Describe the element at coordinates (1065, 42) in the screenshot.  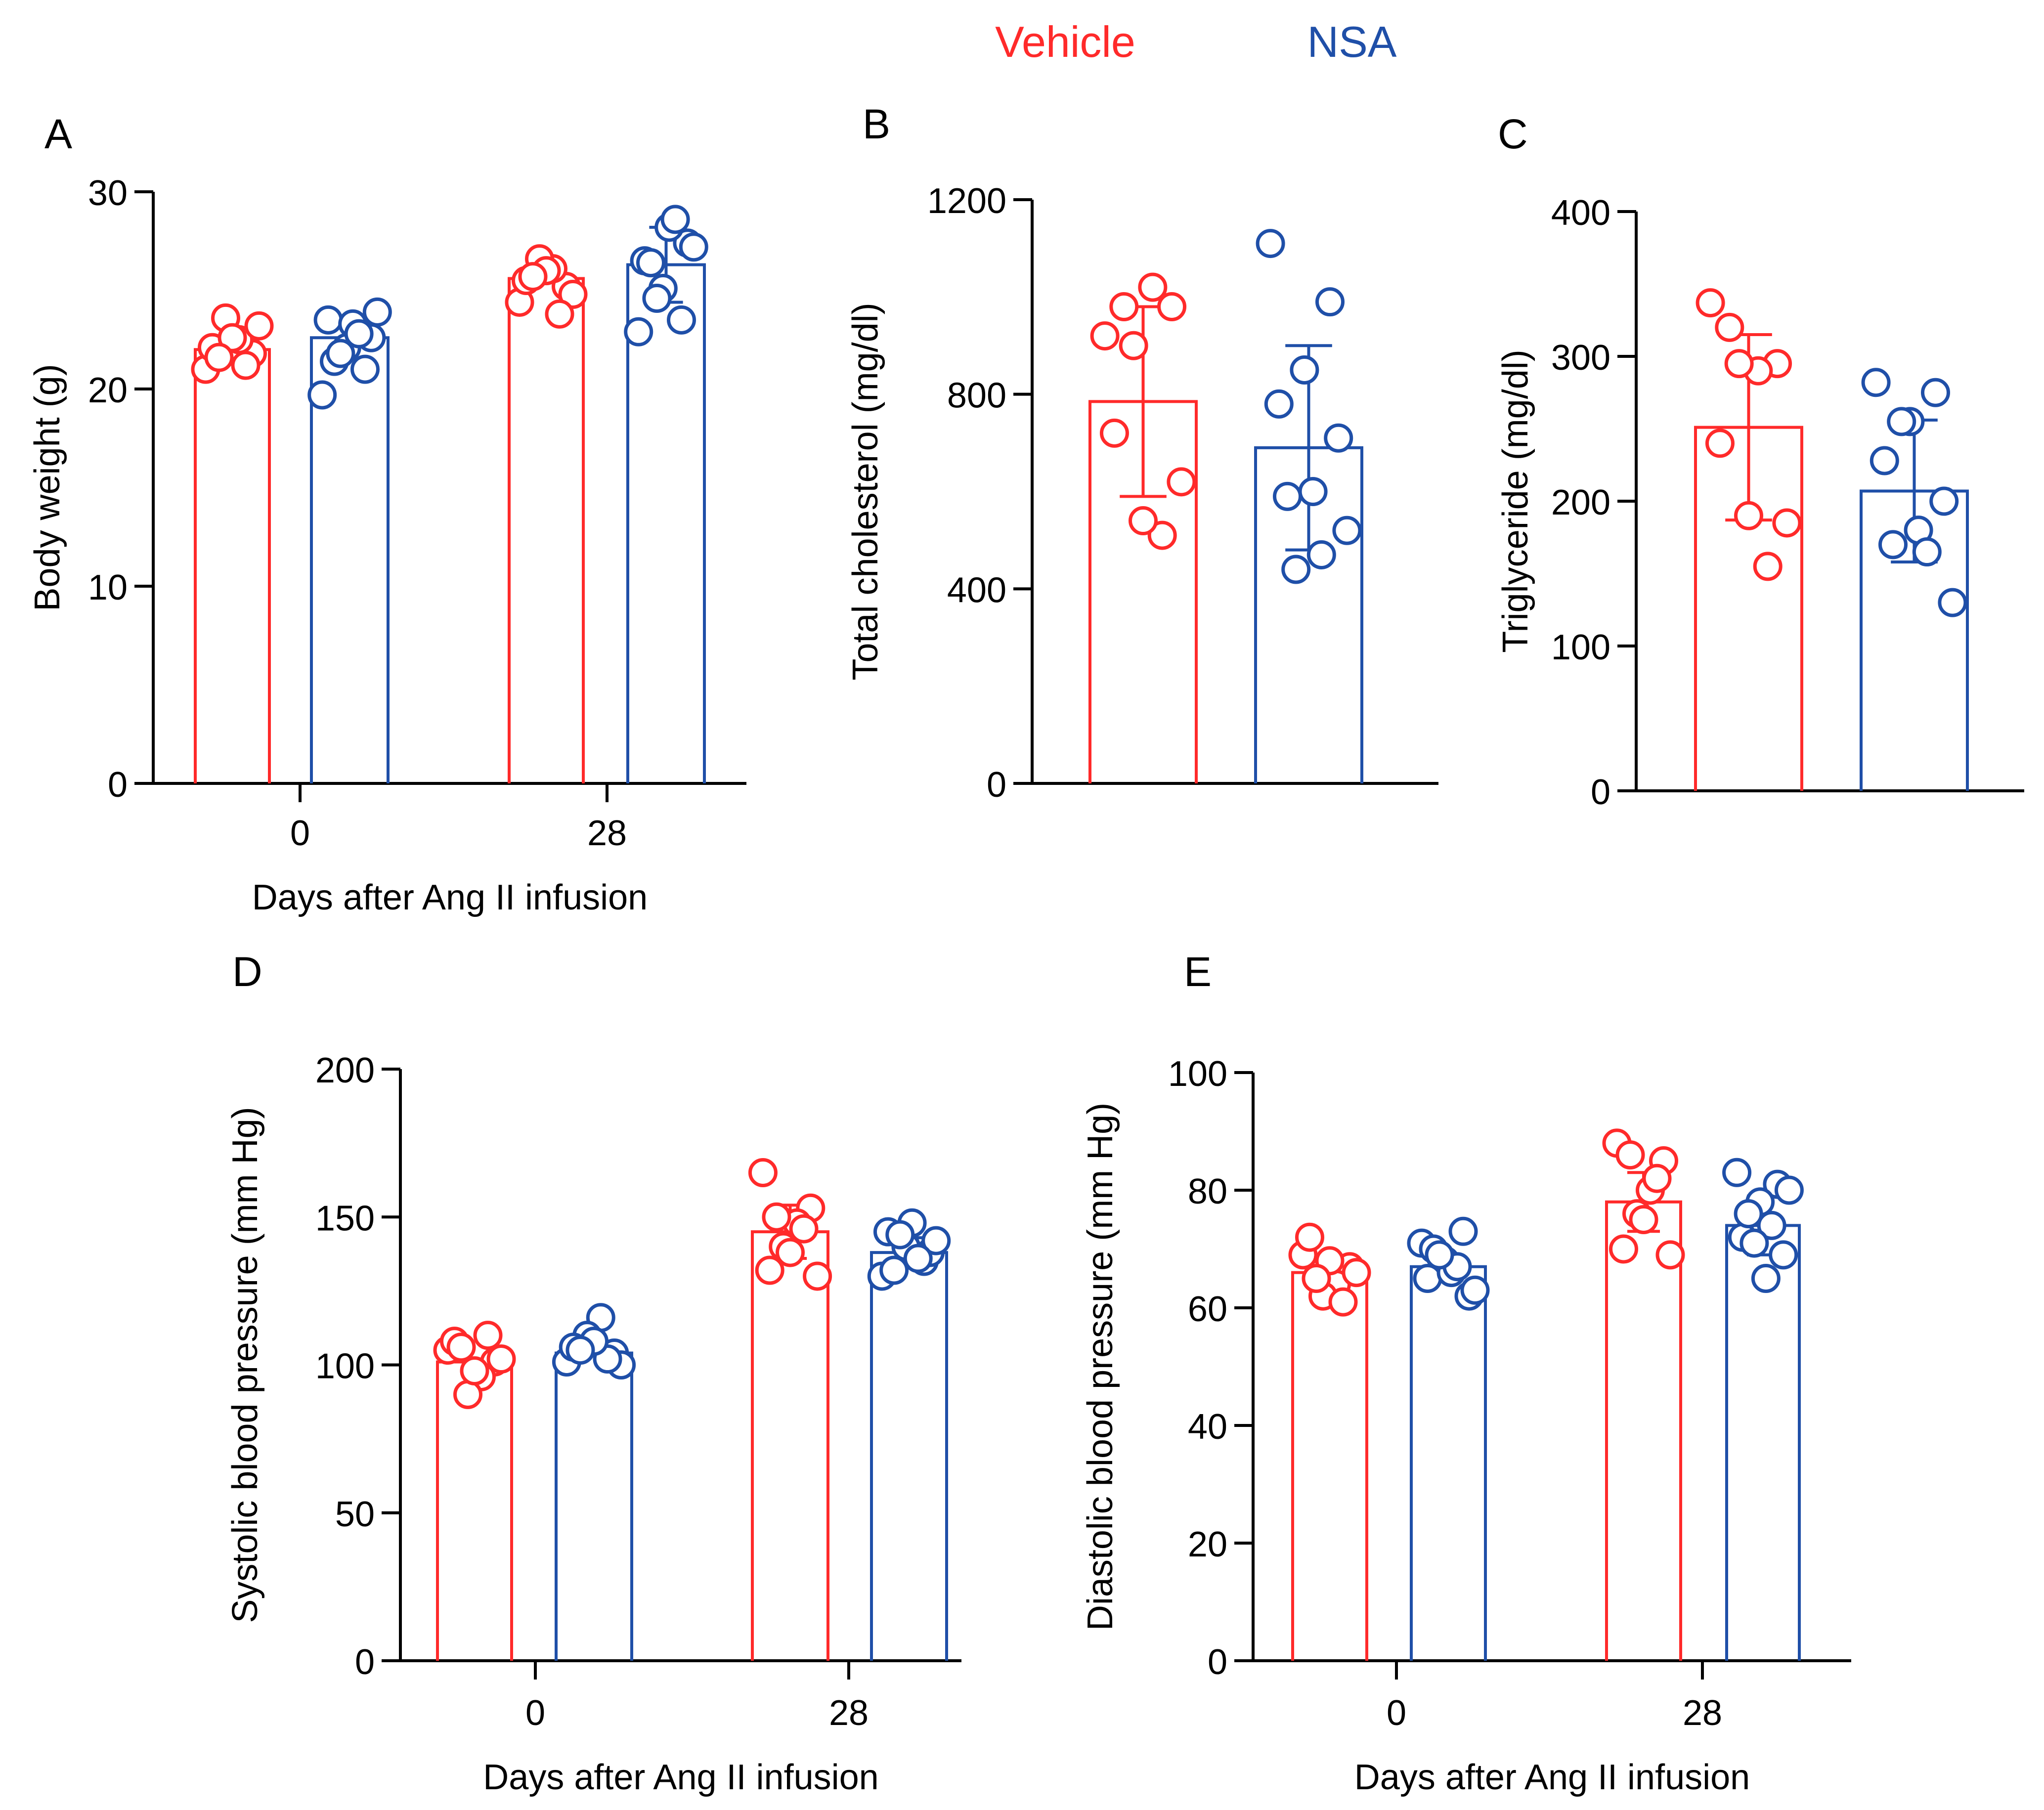
I see `legend-vehicle: Vehicle` at that location.